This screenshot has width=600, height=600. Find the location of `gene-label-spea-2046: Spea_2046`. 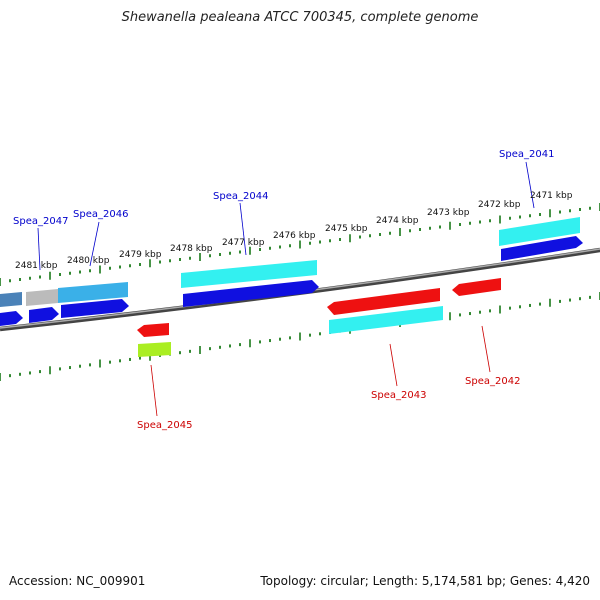

gene-label-spea-2046: Spea_2046 is located at coordinates (100, 214).